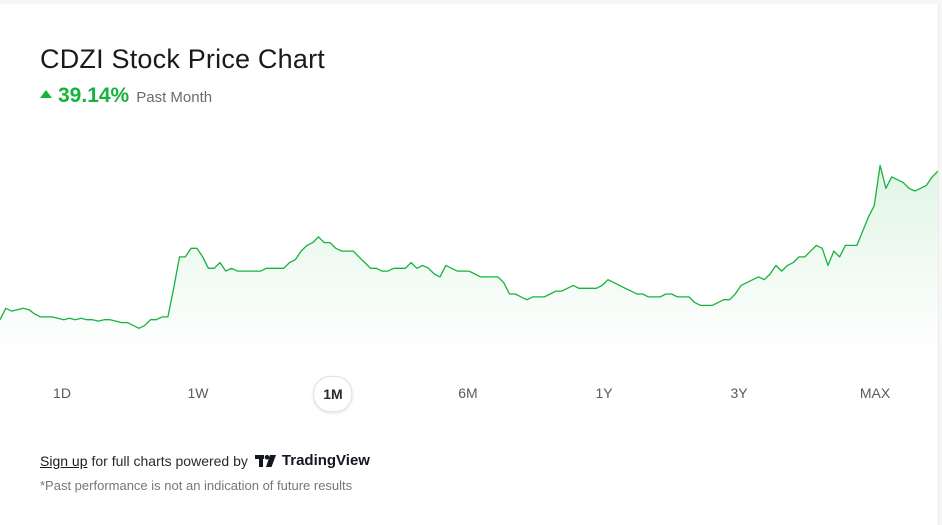  I want to click on range-button-6m: 6M, so click(468, 393).